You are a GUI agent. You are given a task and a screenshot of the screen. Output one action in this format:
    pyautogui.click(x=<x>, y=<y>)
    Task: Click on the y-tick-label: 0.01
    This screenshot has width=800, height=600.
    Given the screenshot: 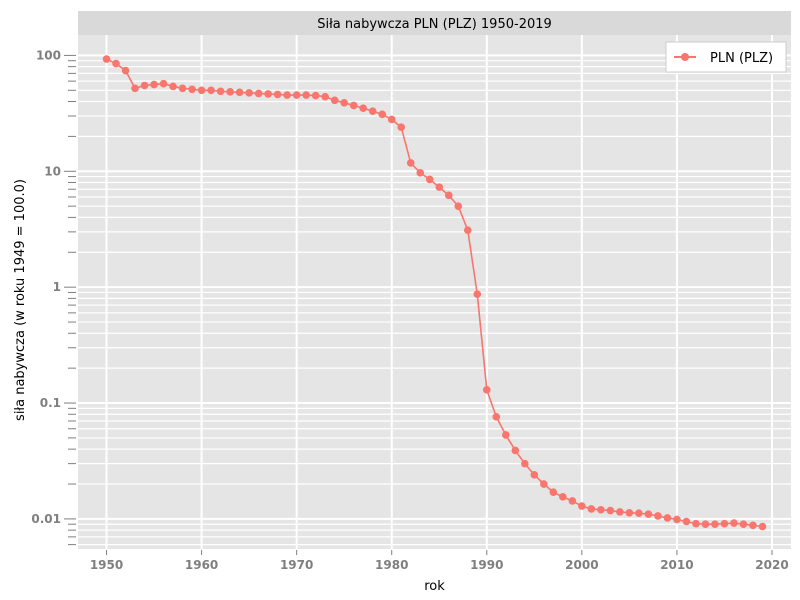 What is the action you would take?
    pyautogui.click(x=46, y=519)
    